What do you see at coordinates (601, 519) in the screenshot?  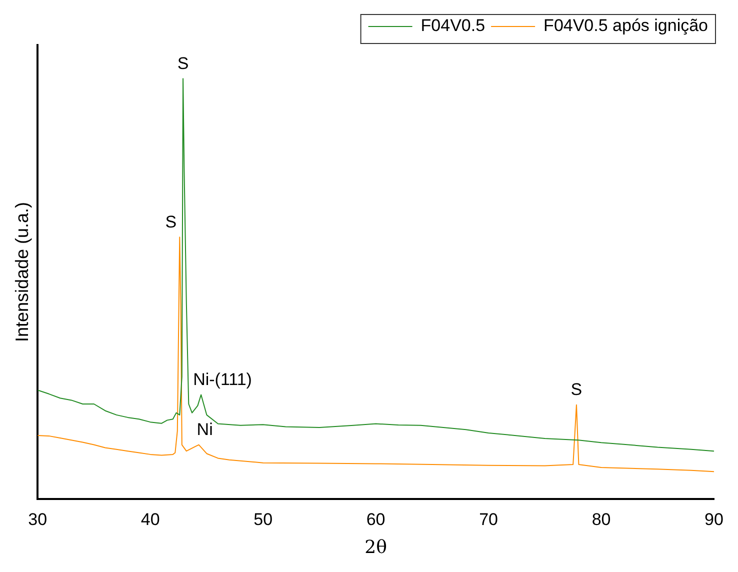 I see `x-tick-label: 80` at bounding box center [601, 519].